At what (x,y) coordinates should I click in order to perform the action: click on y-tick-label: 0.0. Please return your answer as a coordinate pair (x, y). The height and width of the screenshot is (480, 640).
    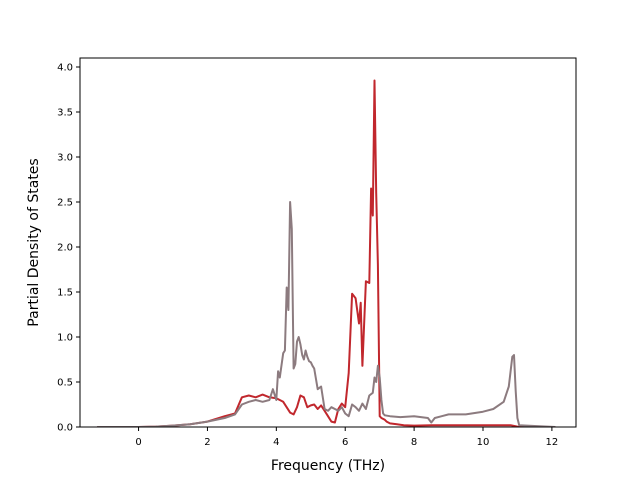
    Looking at the image, I should click on (65, 428).